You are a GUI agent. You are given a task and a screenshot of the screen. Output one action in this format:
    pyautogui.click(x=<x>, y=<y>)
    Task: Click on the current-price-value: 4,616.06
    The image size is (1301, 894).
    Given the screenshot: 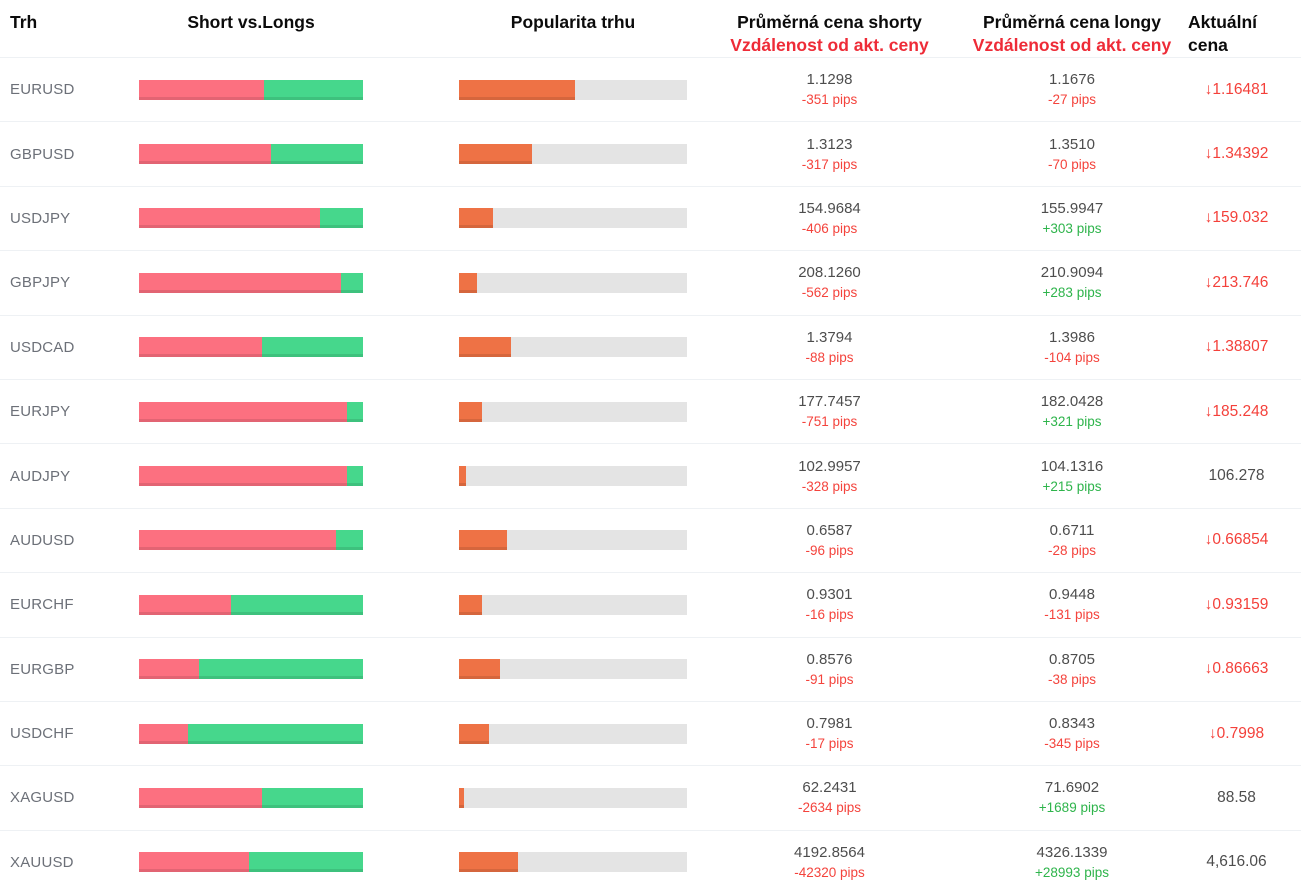 What is the action you would take?
    pyautogui.click(x=1236, y=862)
    